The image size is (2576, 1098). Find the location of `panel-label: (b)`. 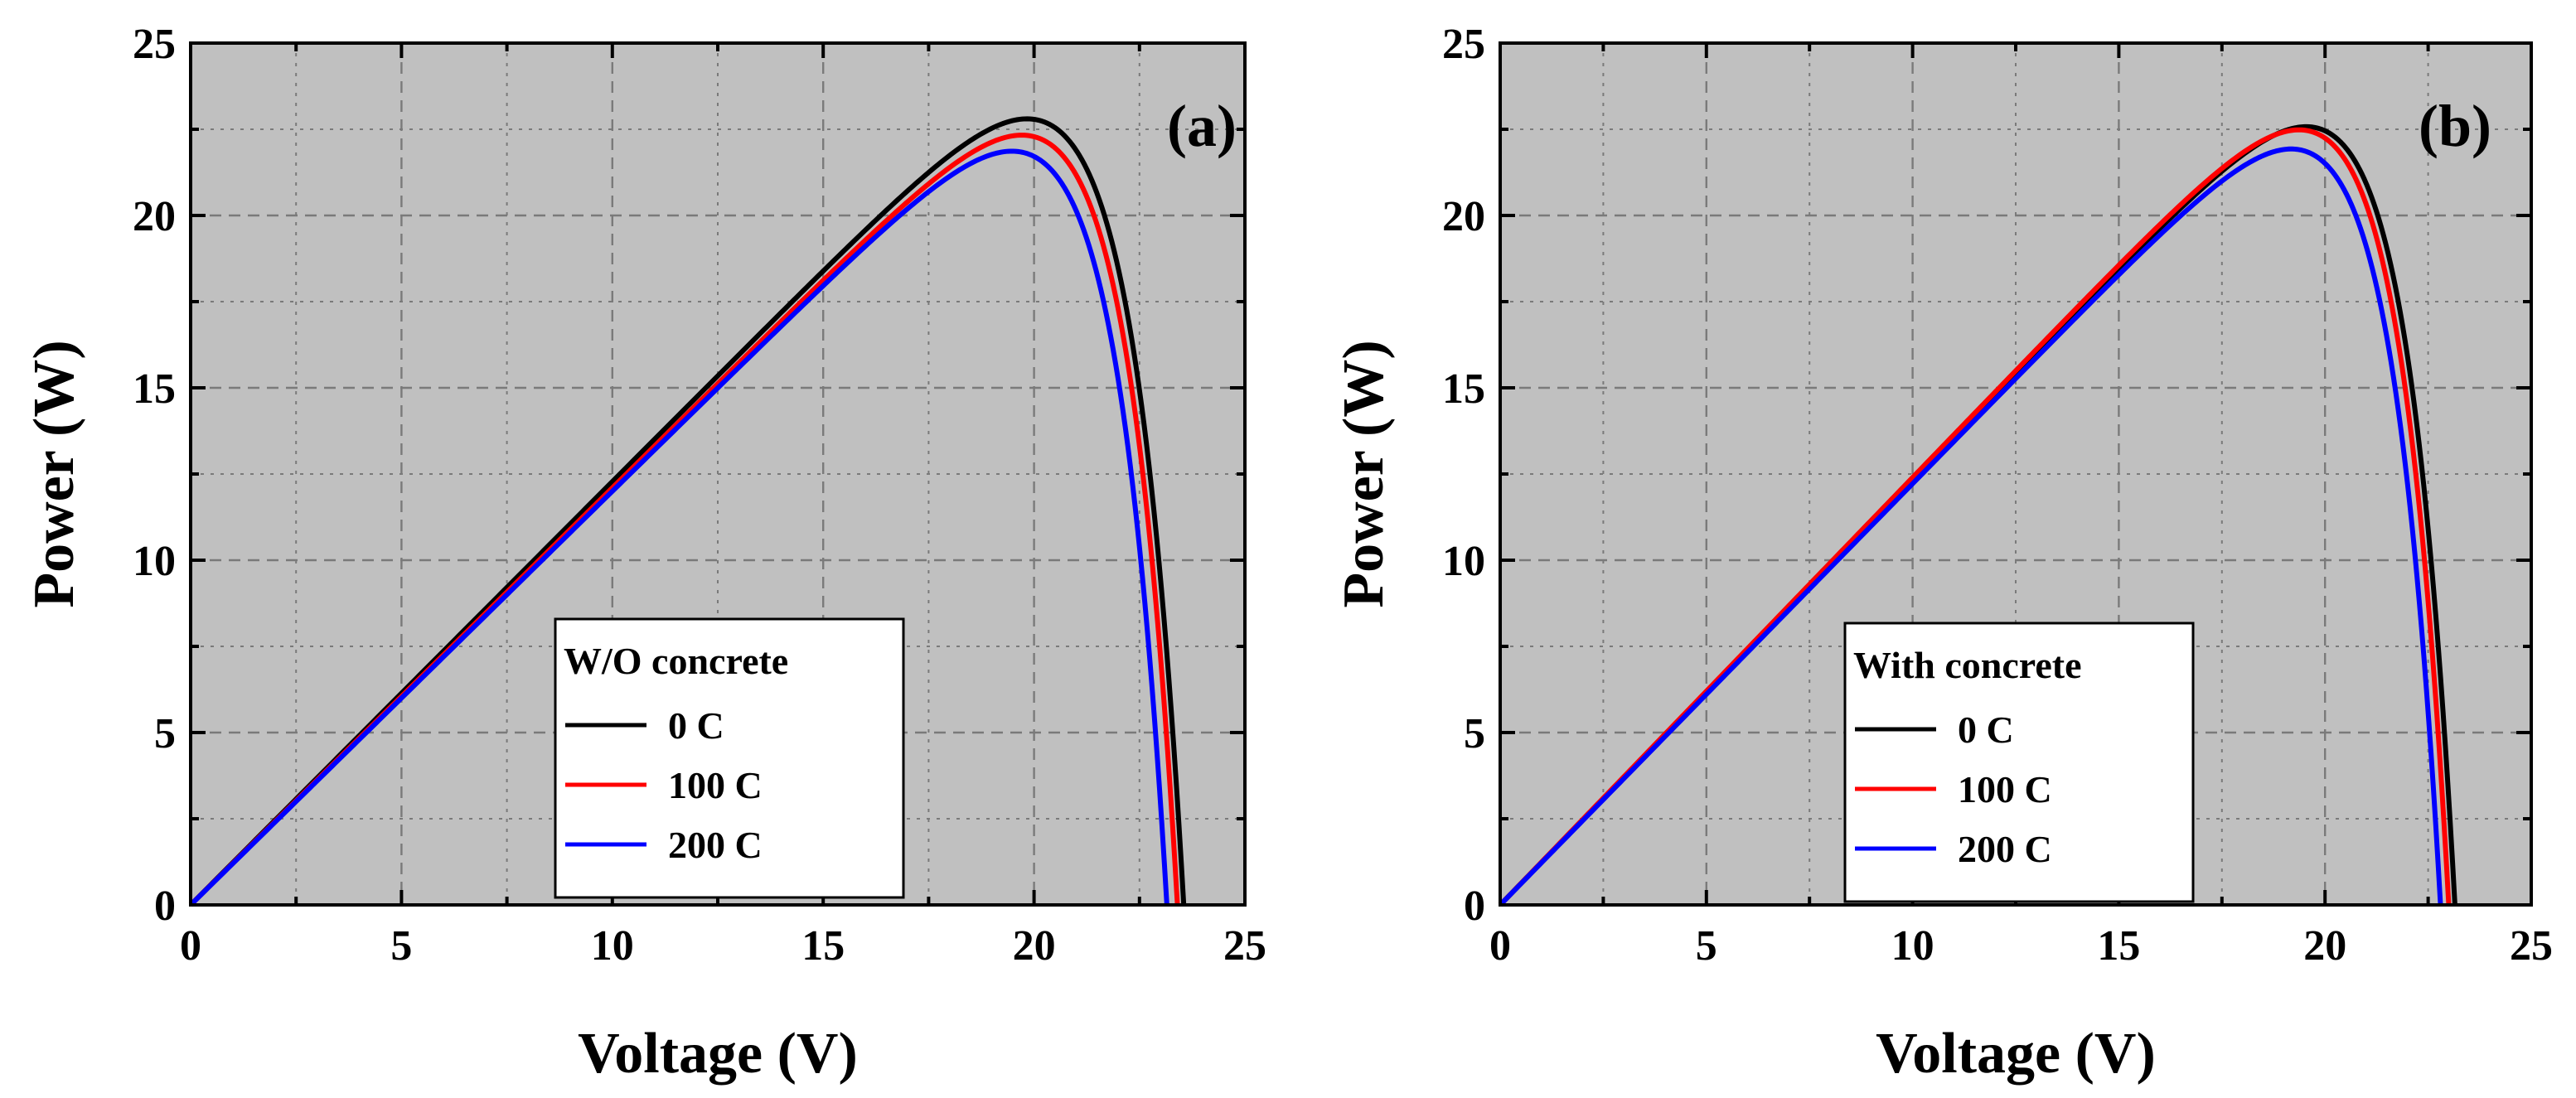

panel-label: (b) is located at coordinates (2455, 126).